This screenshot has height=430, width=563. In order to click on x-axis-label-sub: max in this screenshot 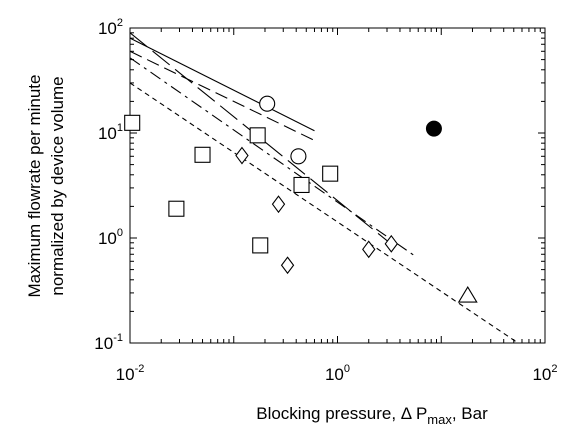, I will do `click(439, 419)`.